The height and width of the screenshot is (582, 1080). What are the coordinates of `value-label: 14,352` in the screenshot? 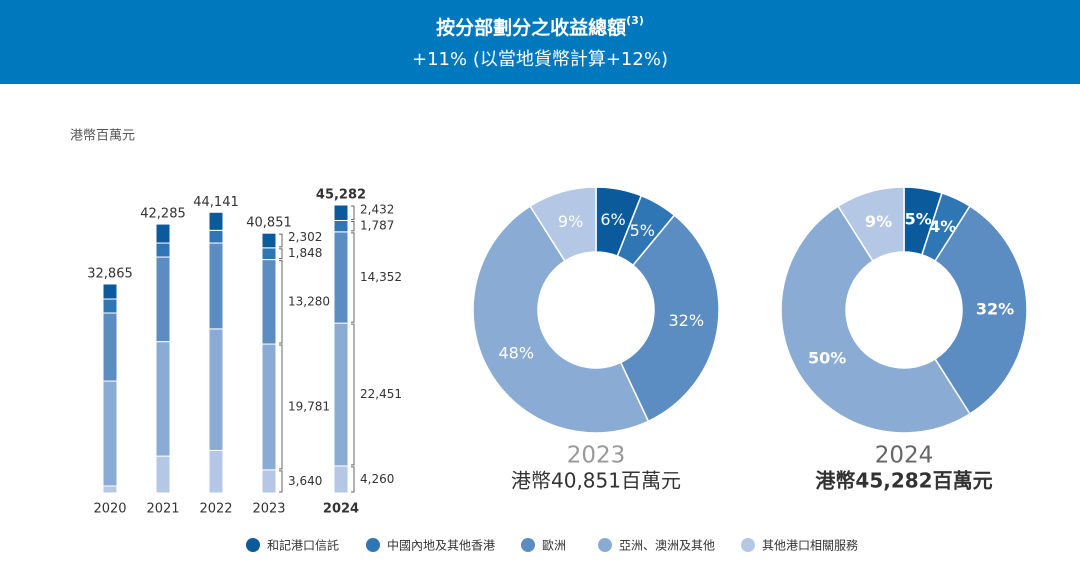 It's located at (381, 277).